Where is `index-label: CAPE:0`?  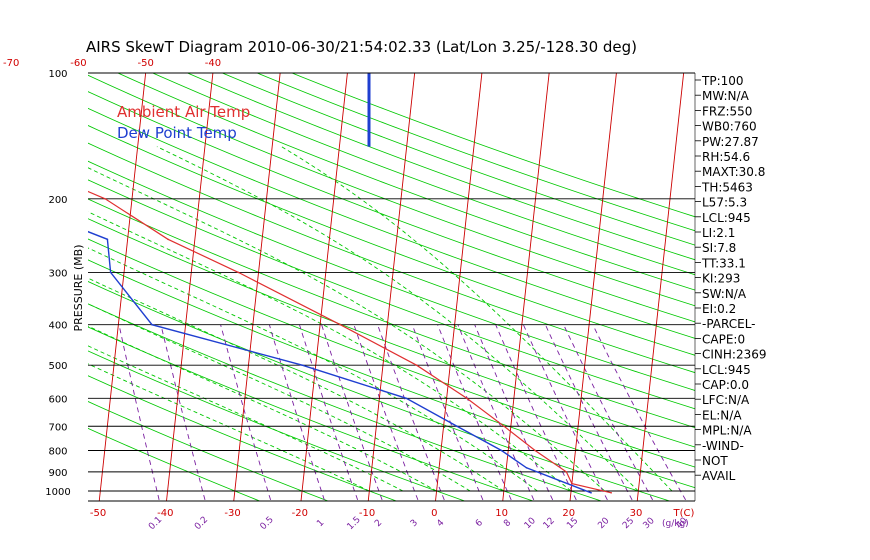
index-label: CAPE:0 is located at coordinates (723, 339).